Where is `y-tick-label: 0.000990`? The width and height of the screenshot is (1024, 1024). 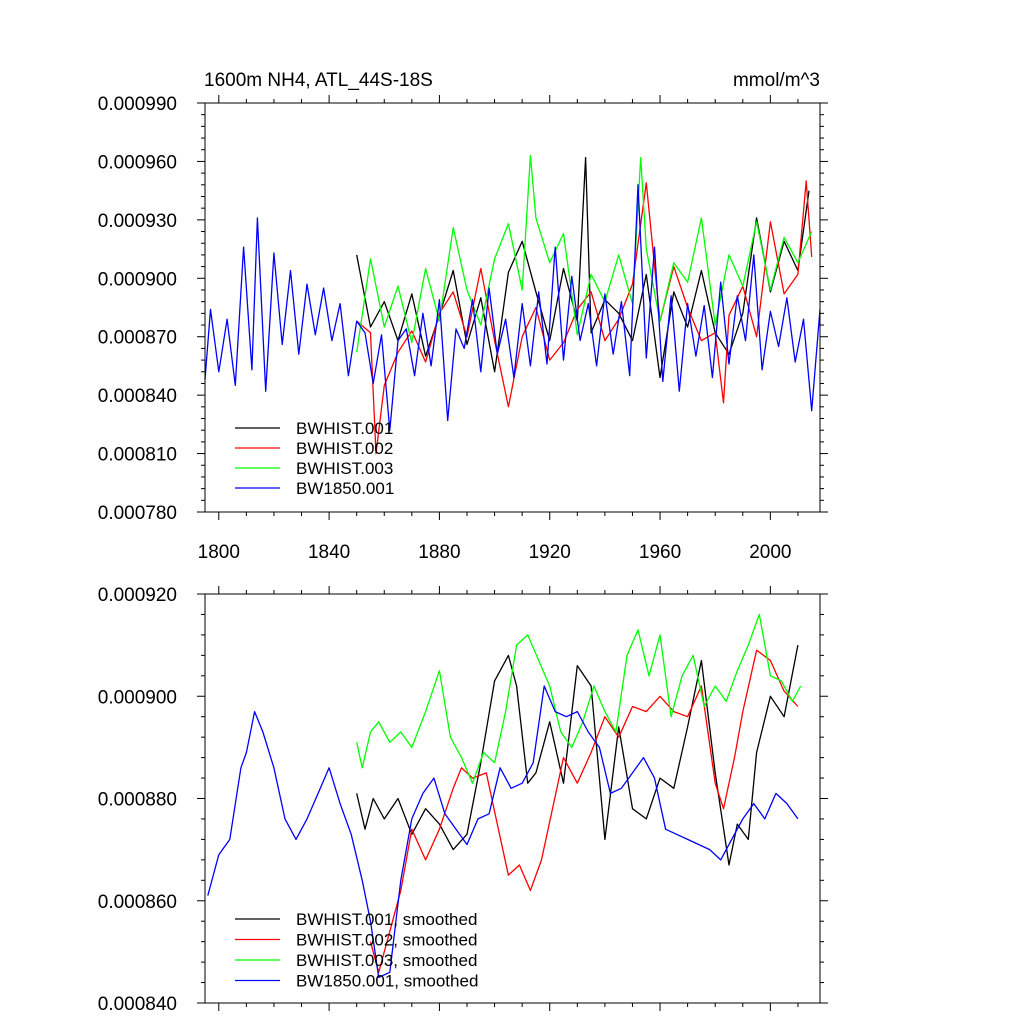
y-tick-label: 0.000990 is located at coordinates (137, 104).